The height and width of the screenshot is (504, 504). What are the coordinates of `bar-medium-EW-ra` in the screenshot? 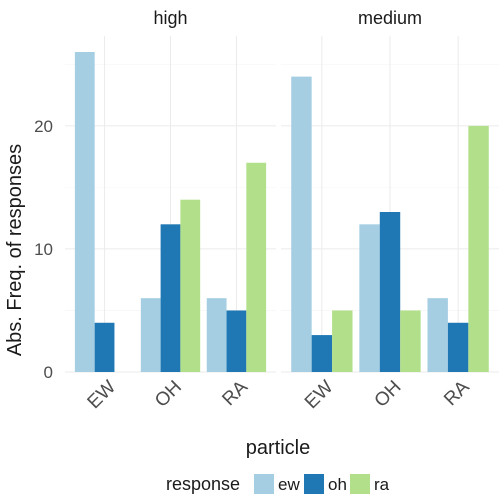 It's located at (342, 341).